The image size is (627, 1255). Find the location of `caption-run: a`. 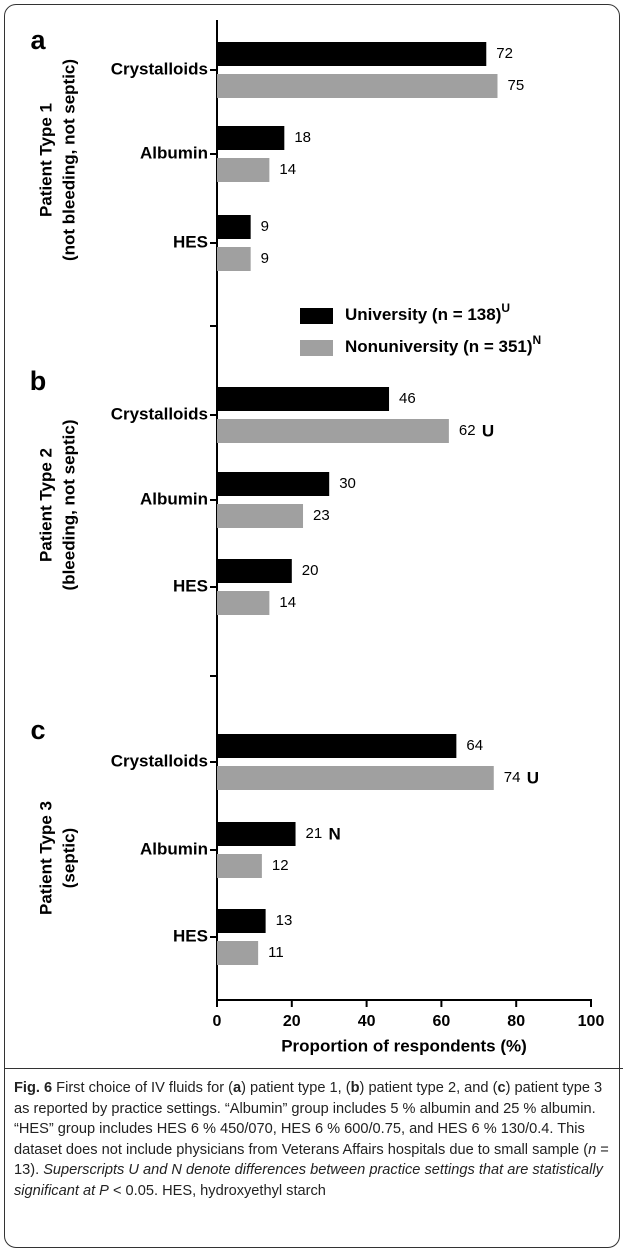

caption-run: a is located at coordinates (237, 1088).